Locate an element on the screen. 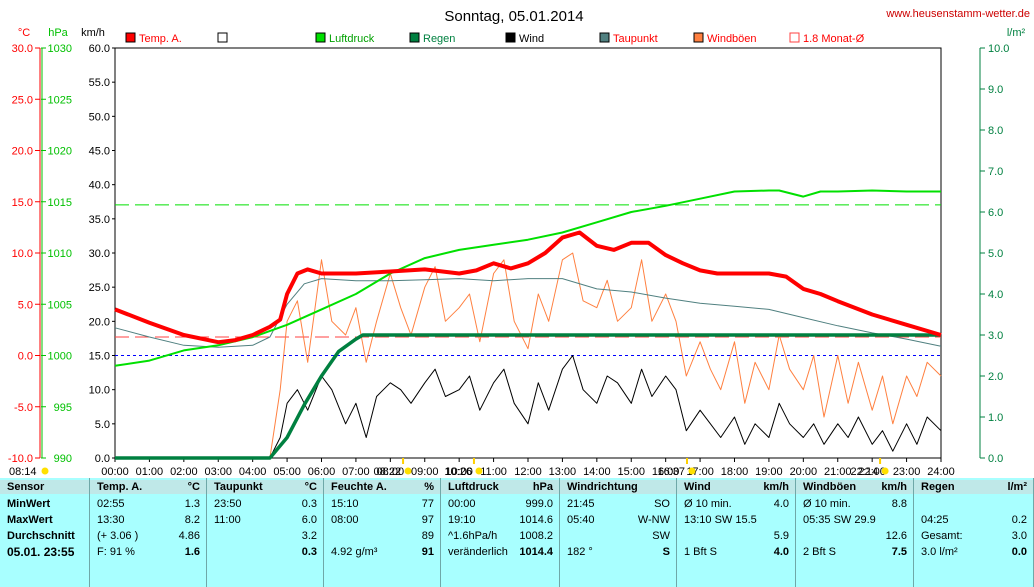 The width and height of the screenshot is (1034, 587). table-row: 5.9 is located at coordinates (736, 536).